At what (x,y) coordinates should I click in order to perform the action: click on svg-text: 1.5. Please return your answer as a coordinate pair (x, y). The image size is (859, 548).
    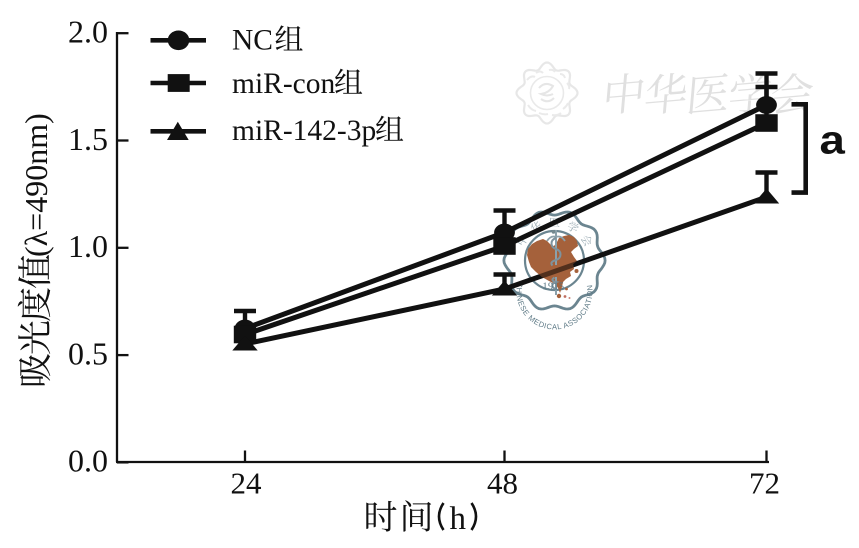
    Looking at the image, I should click on (88, 139).